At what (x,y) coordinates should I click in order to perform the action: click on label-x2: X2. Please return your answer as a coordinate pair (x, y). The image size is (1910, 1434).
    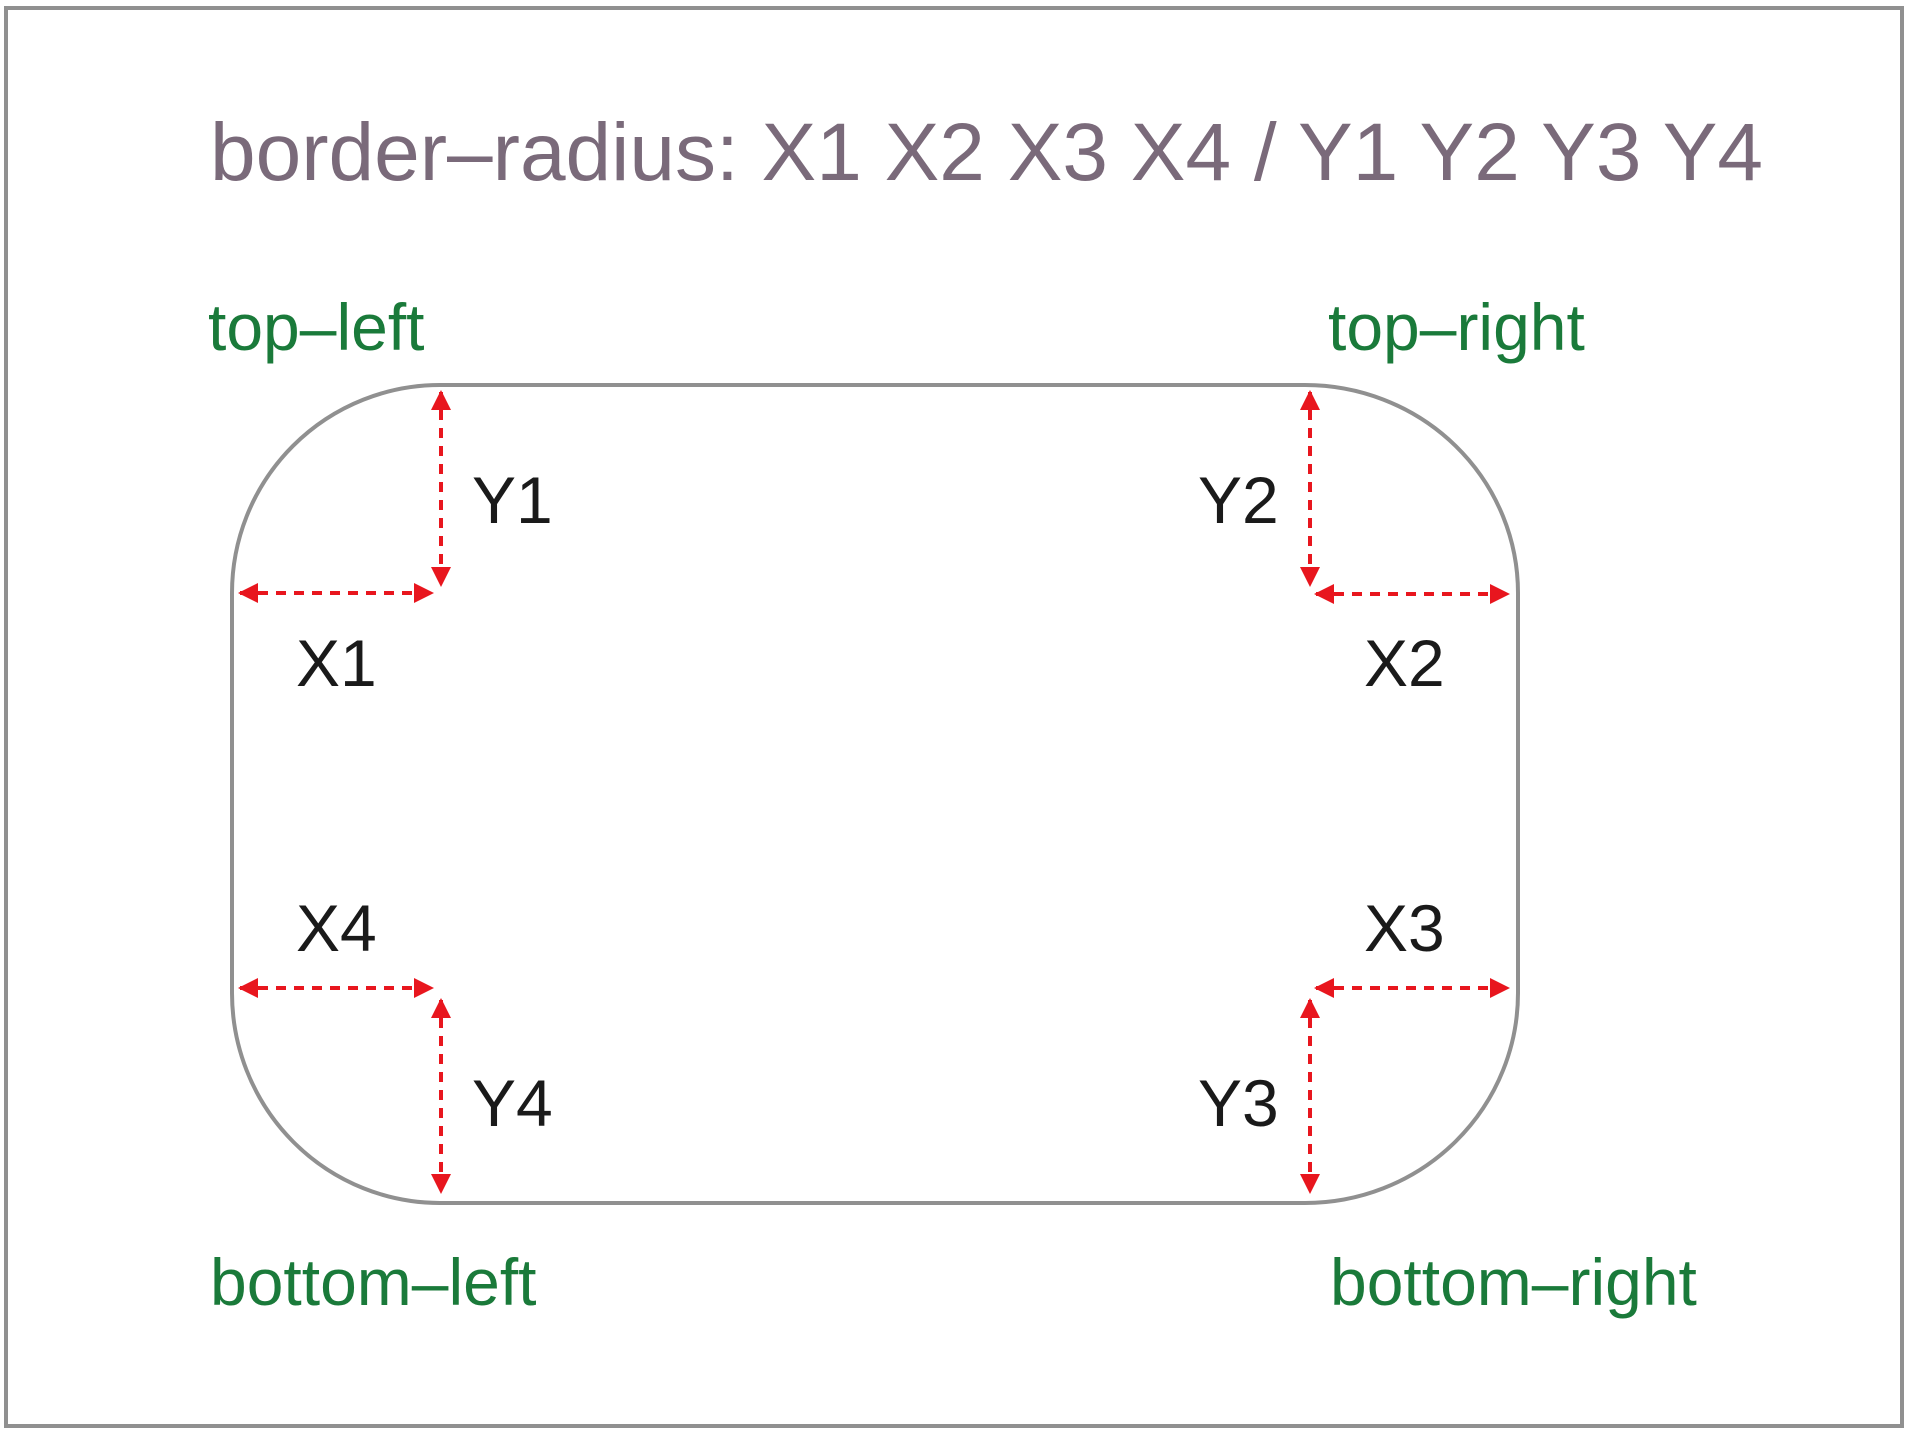
    Looking at the image, I should click on (1404, 663).